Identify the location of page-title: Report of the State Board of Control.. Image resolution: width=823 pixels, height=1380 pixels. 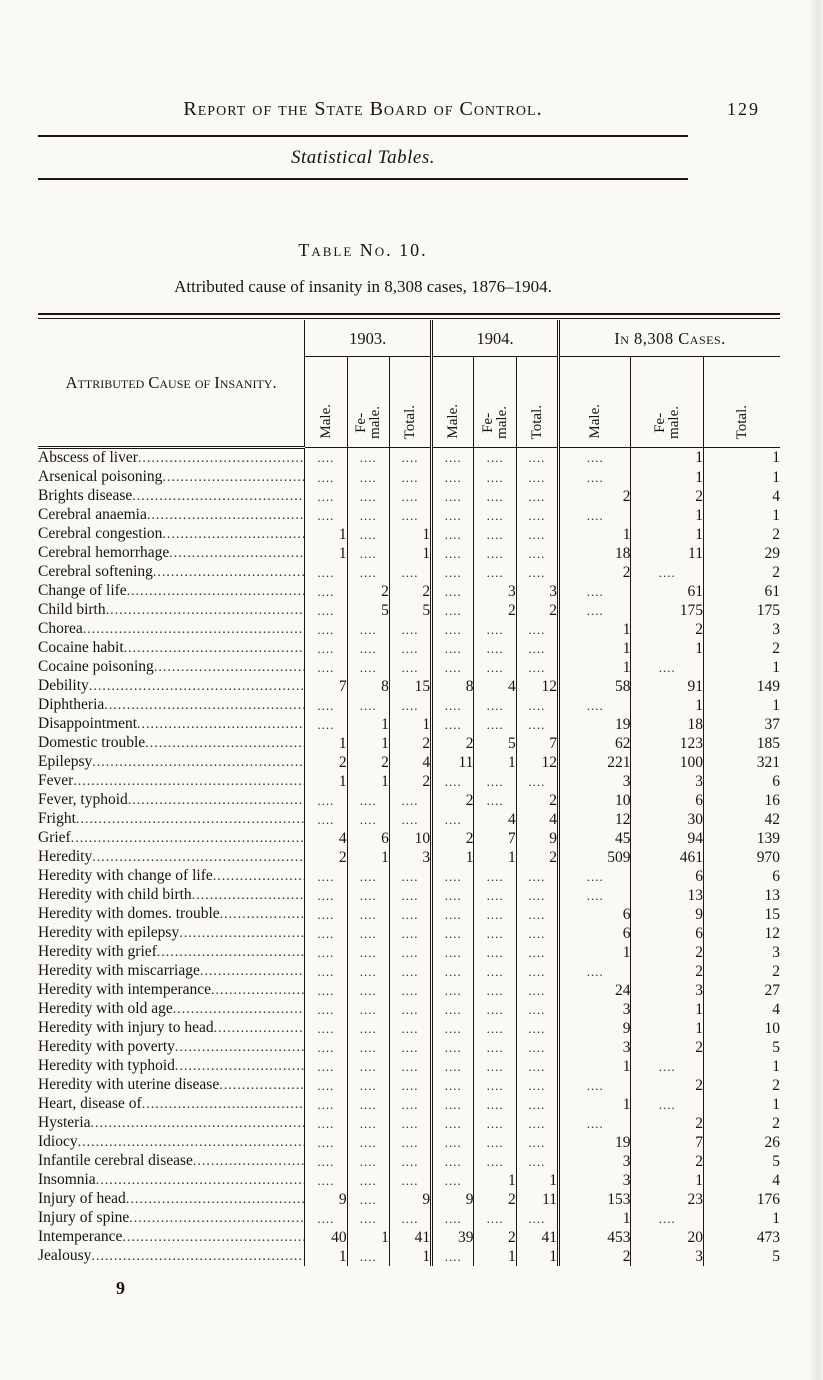
(363, 109).